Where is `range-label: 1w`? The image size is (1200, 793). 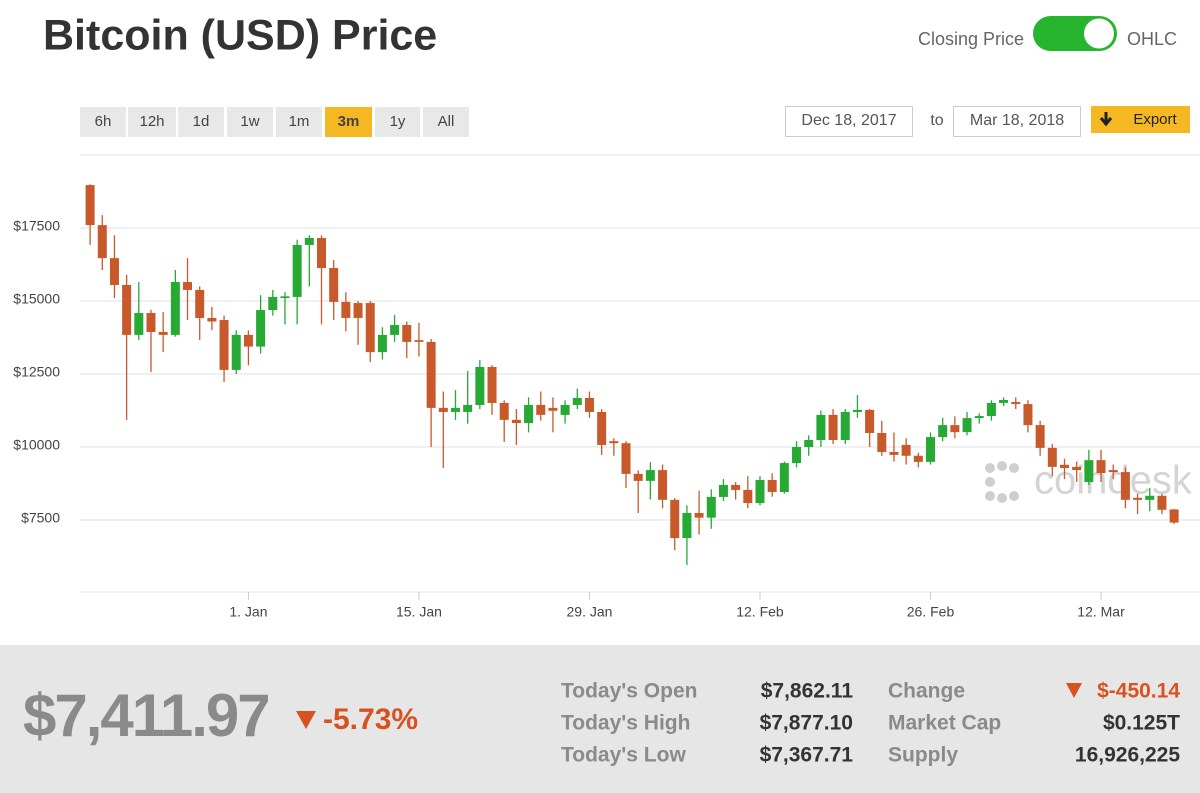 range-label: 1w is located at coordinates (249, 121).